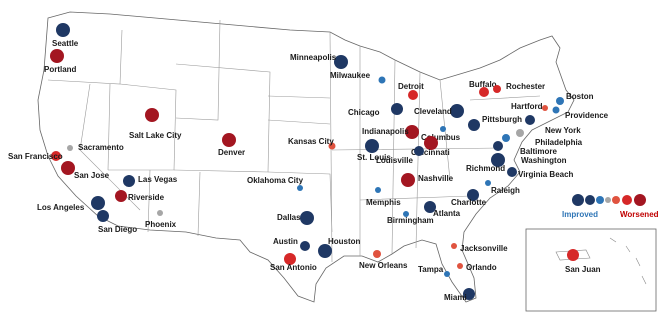 This screenshot has width=670, height=319. Describe the element at coordinates (383, 265) in the screenshot. I see `city-label: New Orleans` at that location.